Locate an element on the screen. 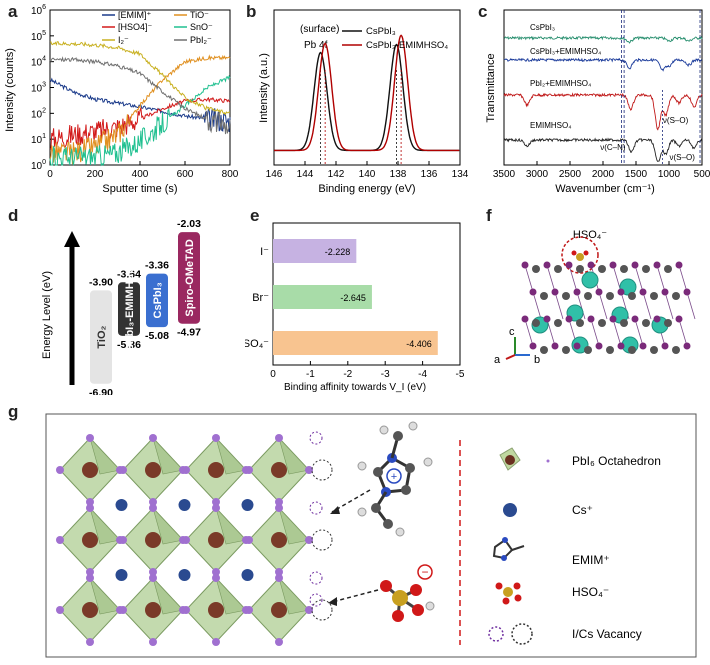 This screenshot has width=710, height=665. b-xtick-label: 142 is located at coordinates (336, 174).